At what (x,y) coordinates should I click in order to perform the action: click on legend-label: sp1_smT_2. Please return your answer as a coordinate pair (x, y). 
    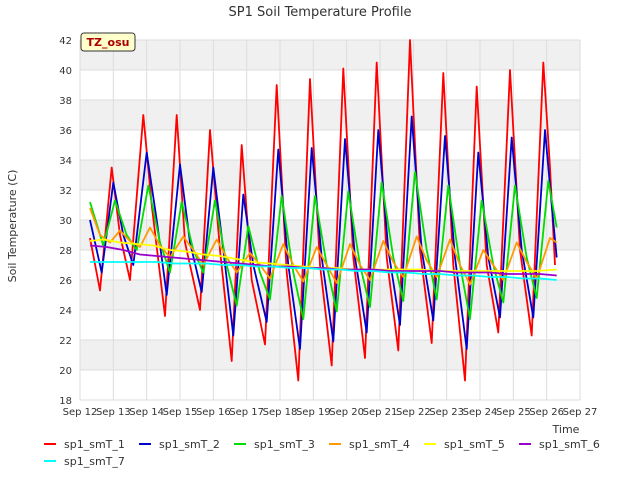
    Looking at the image, I should click on (189, 444).